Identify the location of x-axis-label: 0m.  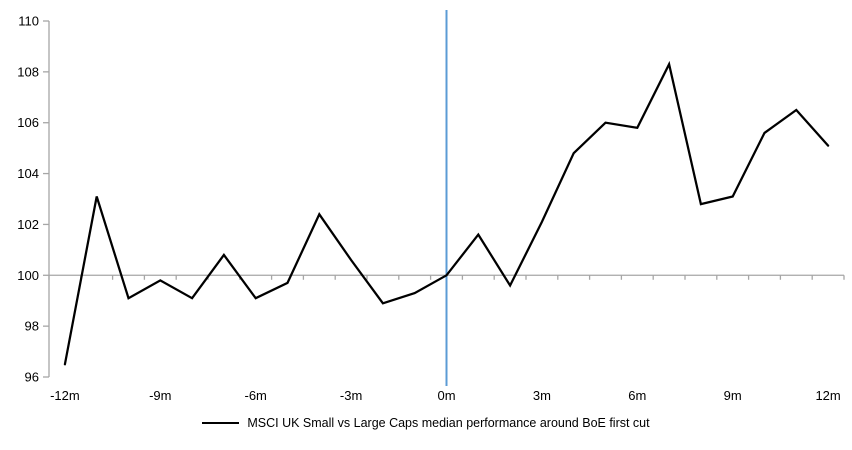
(446, 395).